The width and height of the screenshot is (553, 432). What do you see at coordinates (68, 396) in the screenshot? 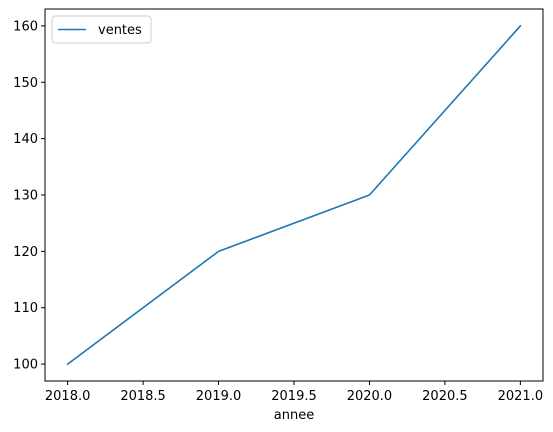
I see `x-tick-label: 2018.0` at bounding box center [68, 396].